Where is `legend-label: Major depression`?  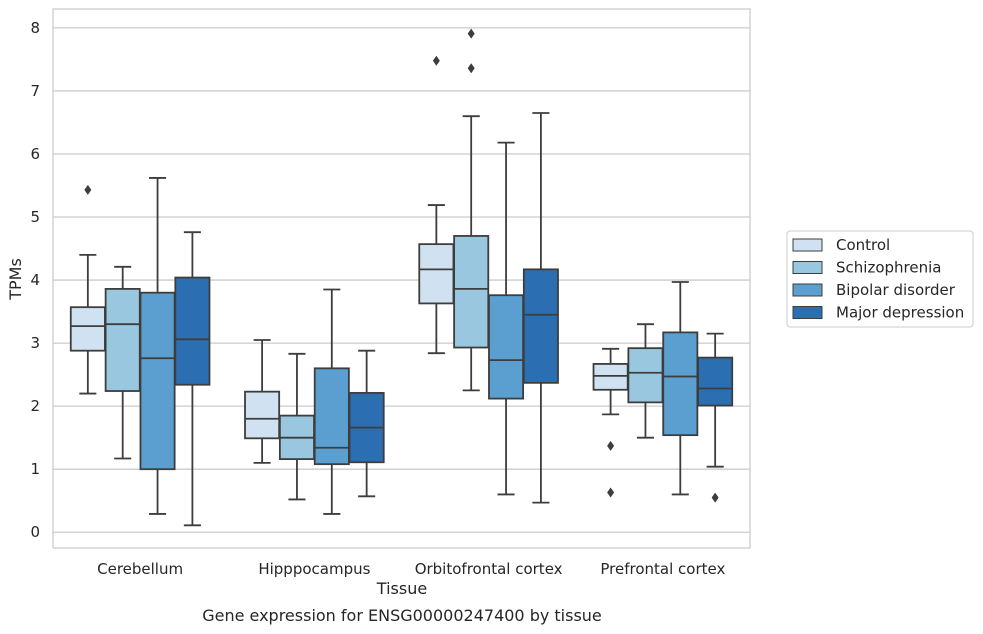
legend-label: Major depression is located at coordinates (900, 313).